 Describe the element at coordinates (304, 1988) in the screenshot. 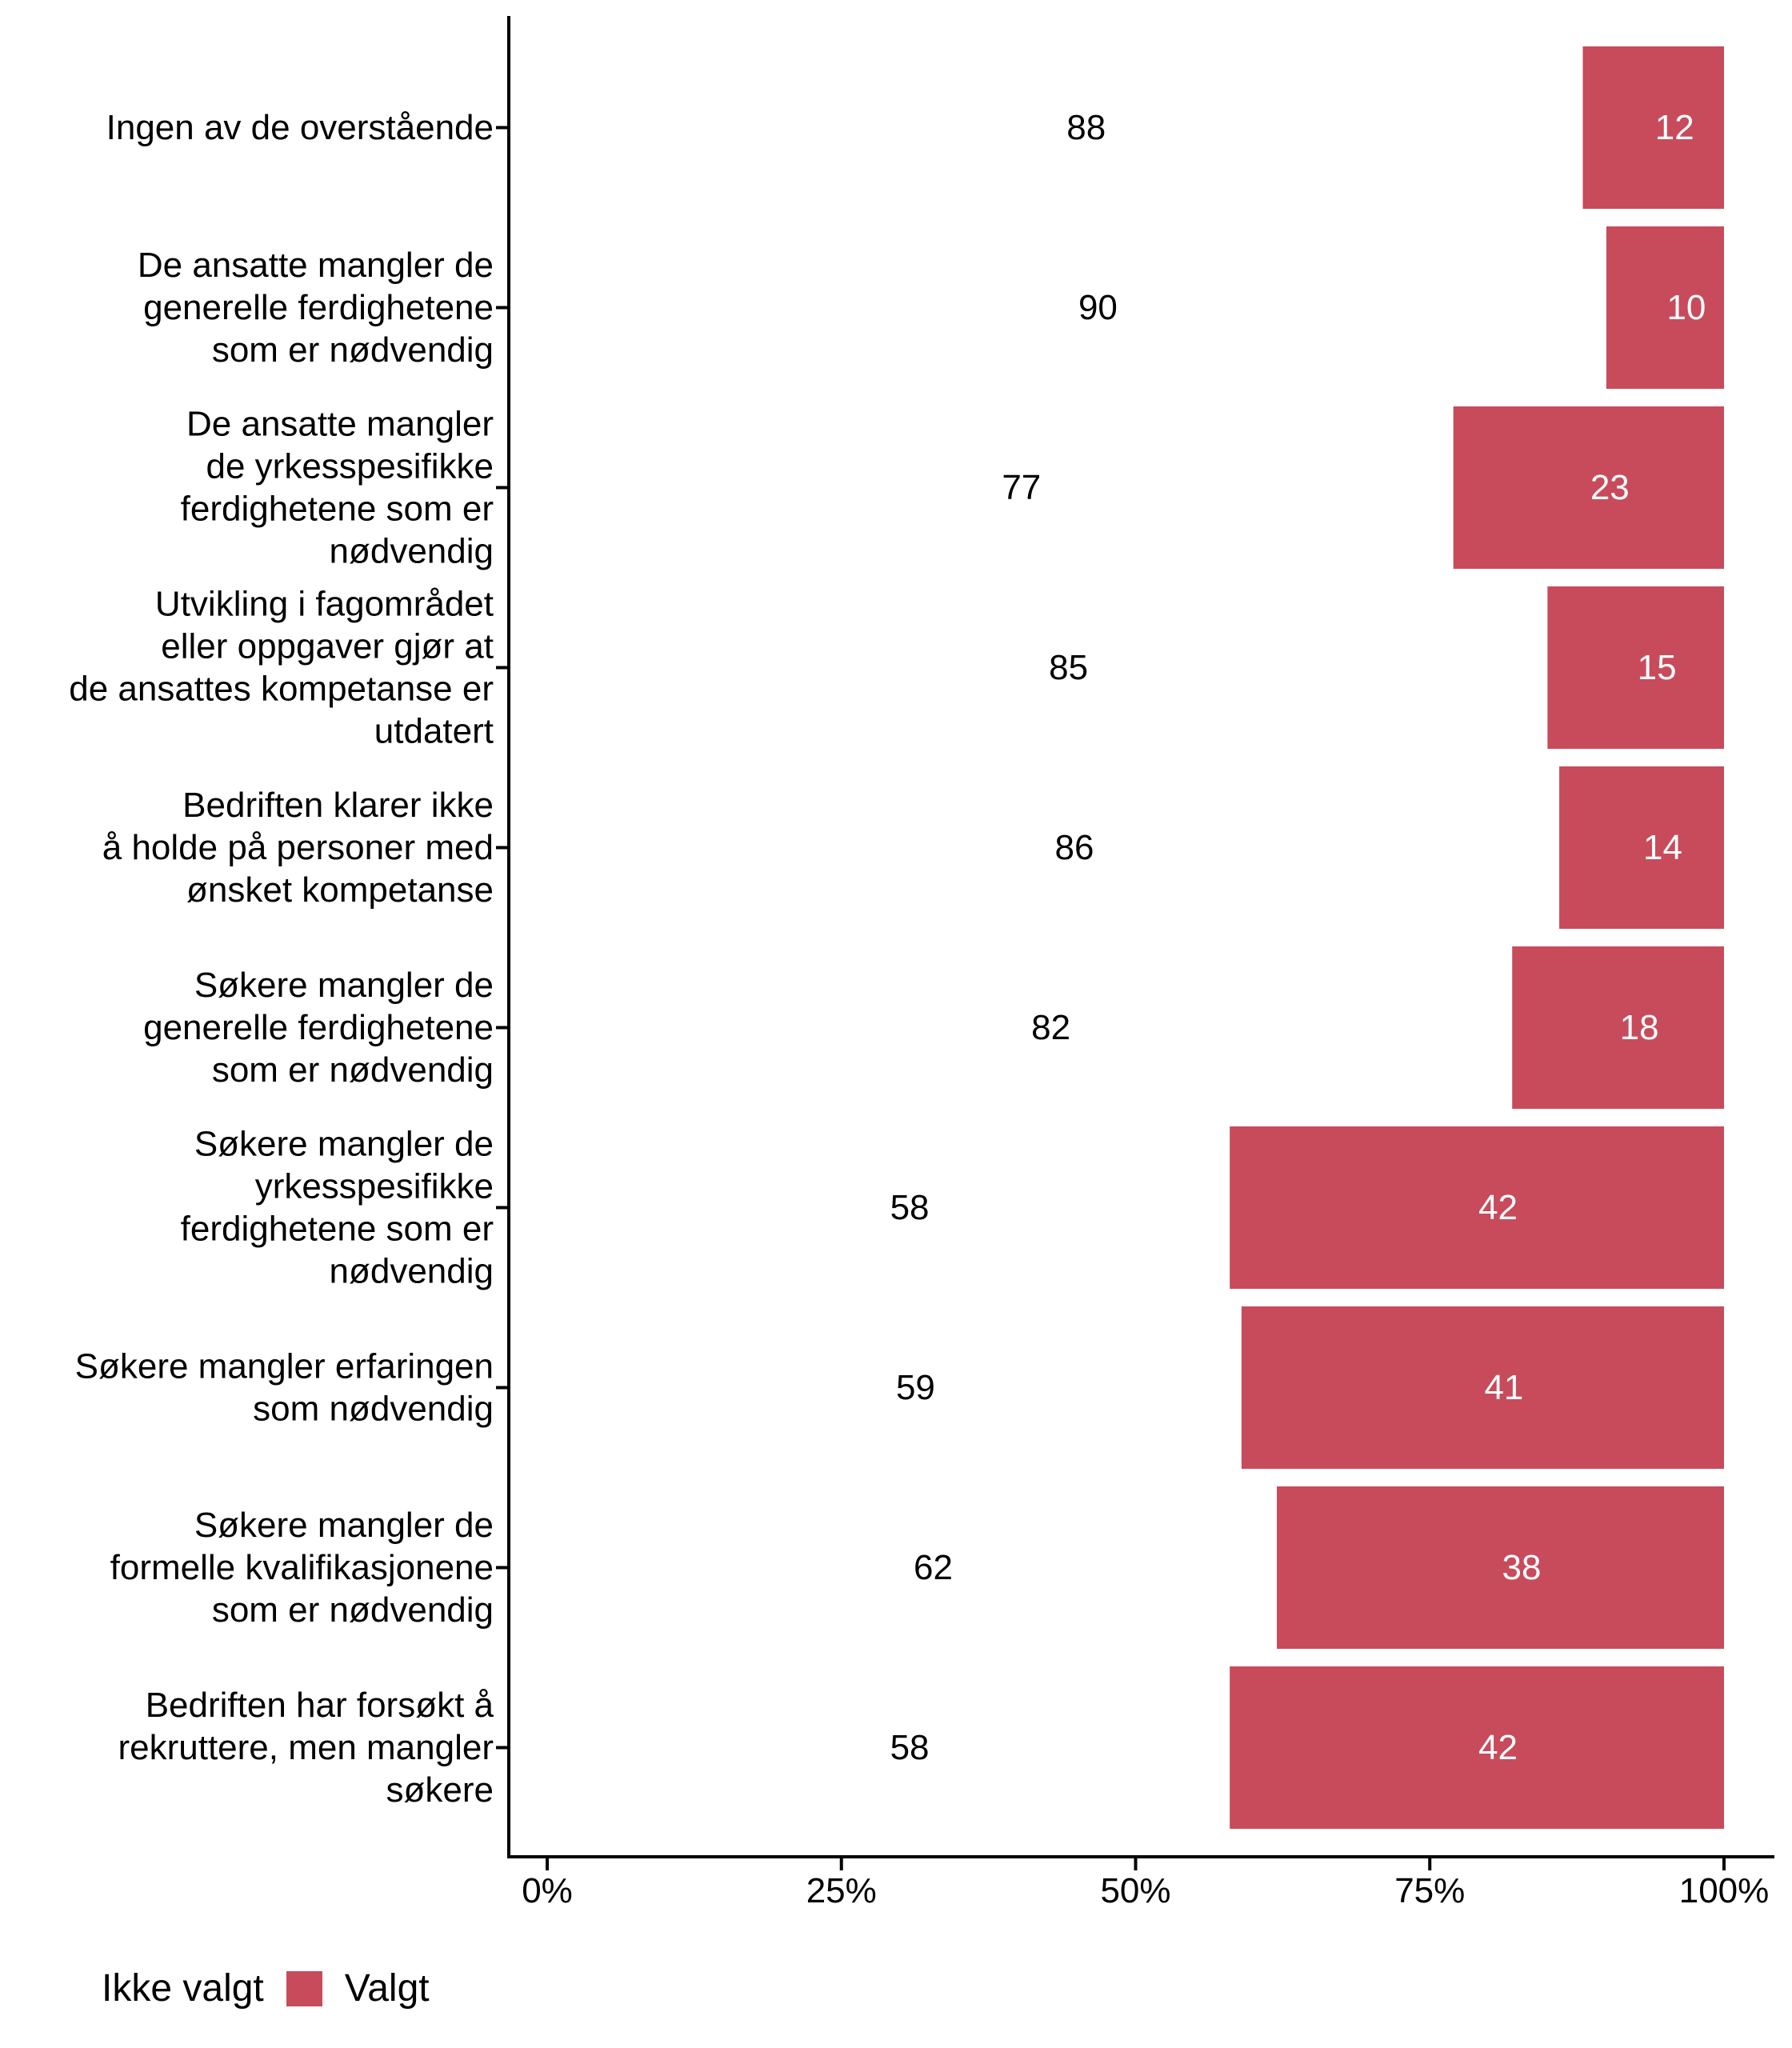

I see `legend-swatch-valgt` at that location.